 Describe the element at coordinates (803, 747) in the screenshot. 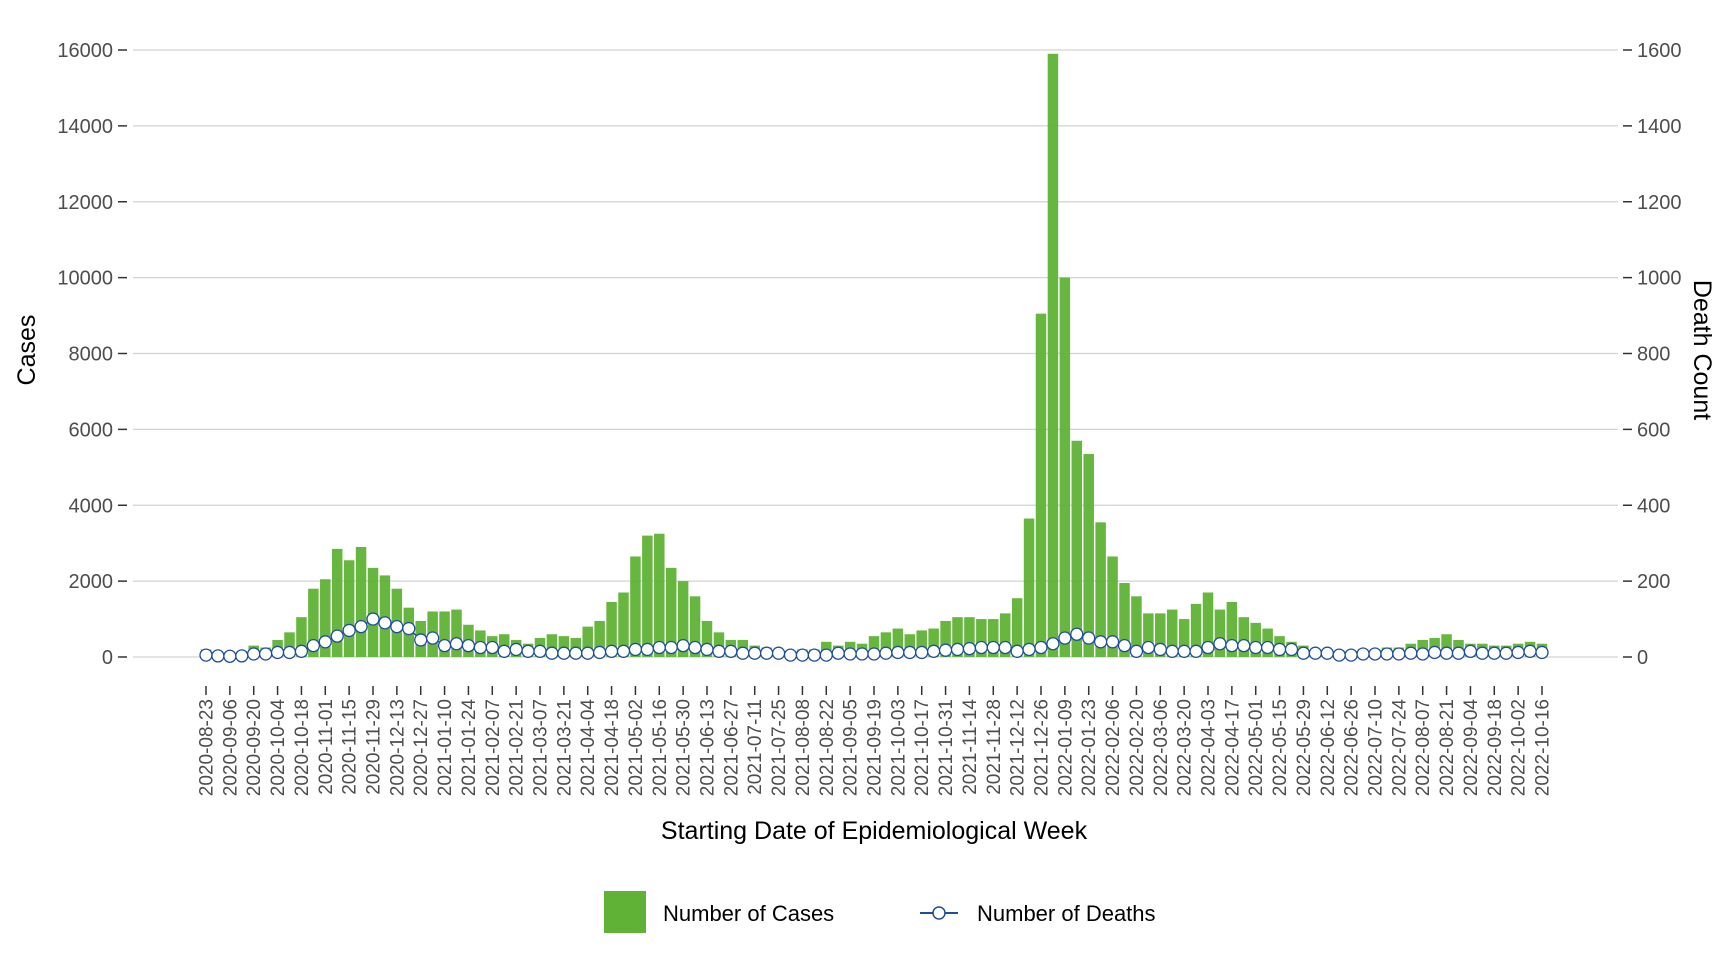

I see `x-tick-label: 2021-08-08` at that location.